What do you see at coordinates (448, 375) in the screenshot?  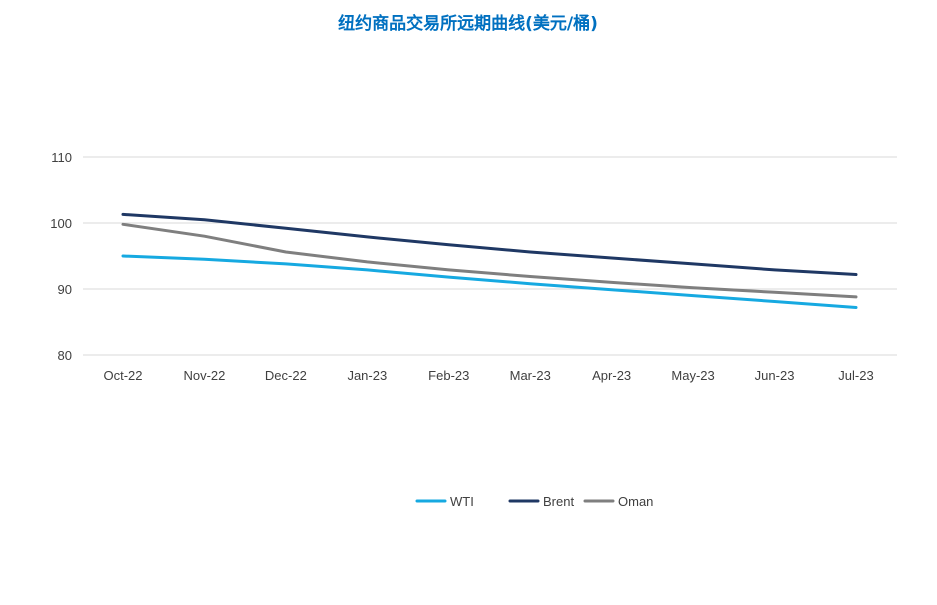 I see `x-tick-label: Feb-23` at bounding box center [448, 375].